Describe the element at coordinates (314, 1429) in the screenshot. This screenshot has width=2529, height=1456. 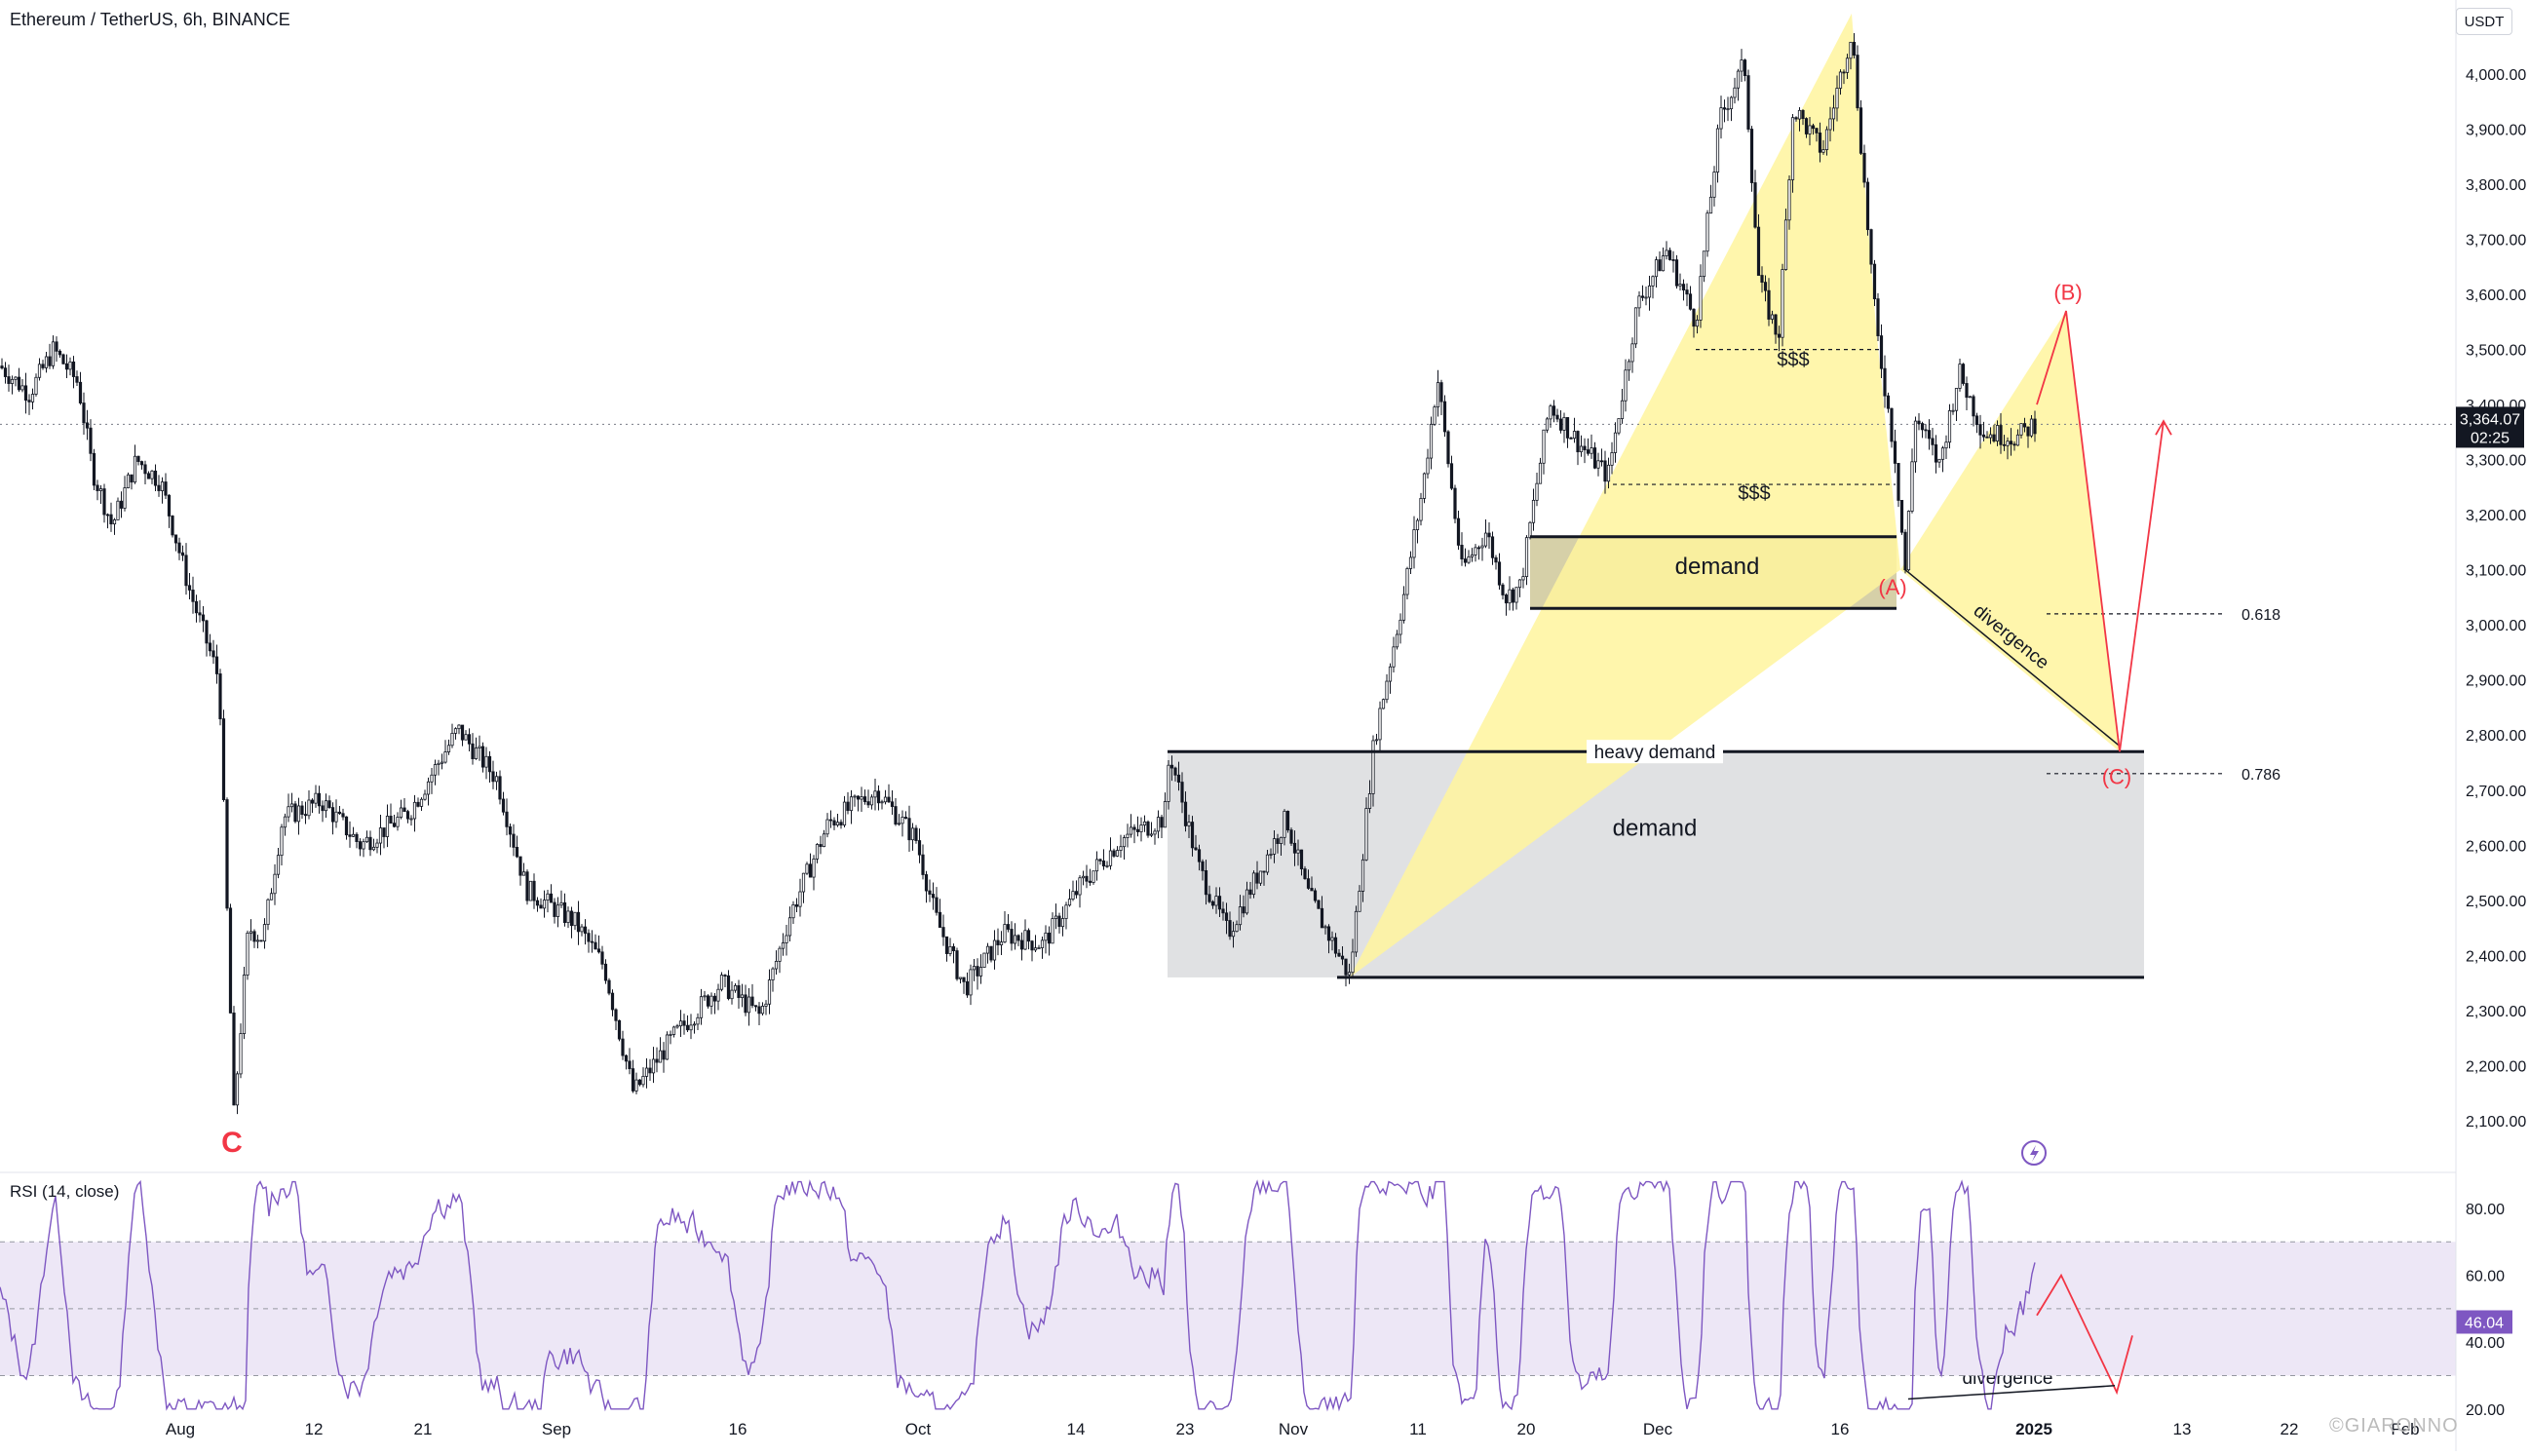
I see `time-tick: 12` at that location.